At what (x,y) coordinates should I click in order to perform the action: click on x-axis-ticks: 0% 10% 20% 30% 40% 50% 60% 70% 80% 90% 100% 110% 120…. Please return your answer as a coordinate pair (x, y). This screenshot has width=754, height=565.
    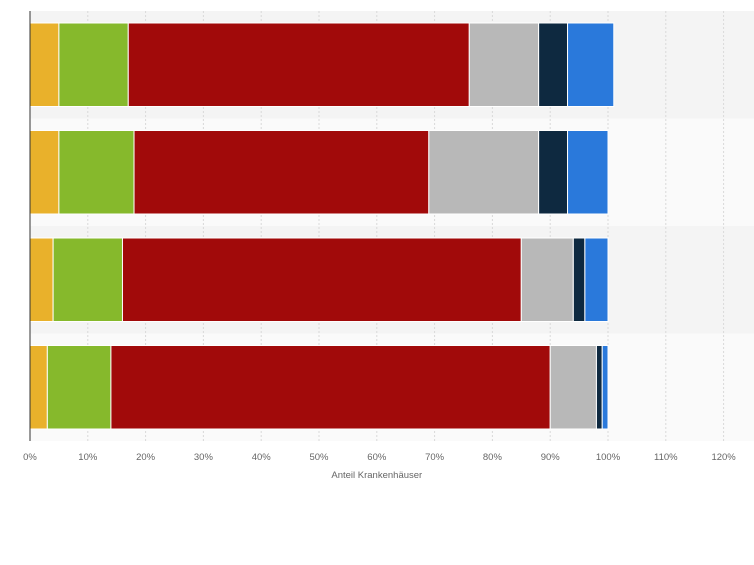
    Looking at the image, I should click on (379, 457).